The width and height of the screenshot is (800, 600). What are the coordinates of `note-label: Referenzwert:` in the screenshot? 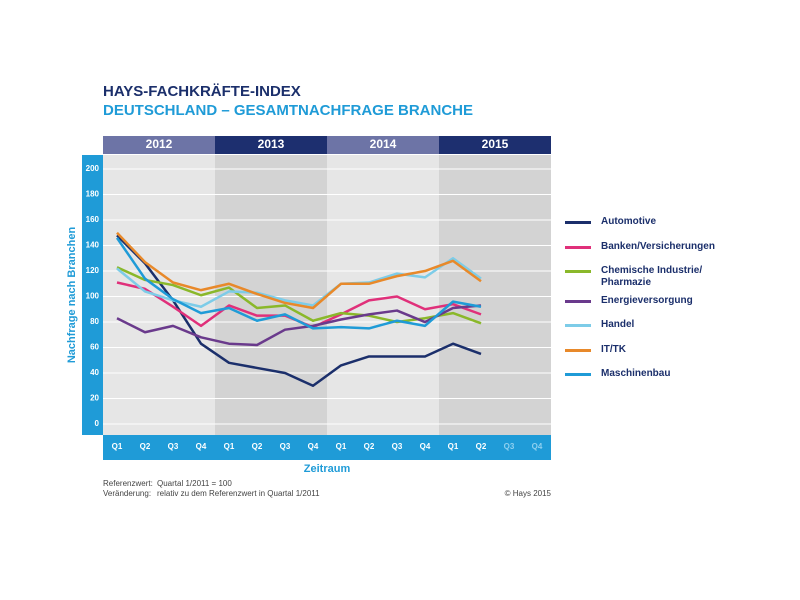 It's located at (128, 483).